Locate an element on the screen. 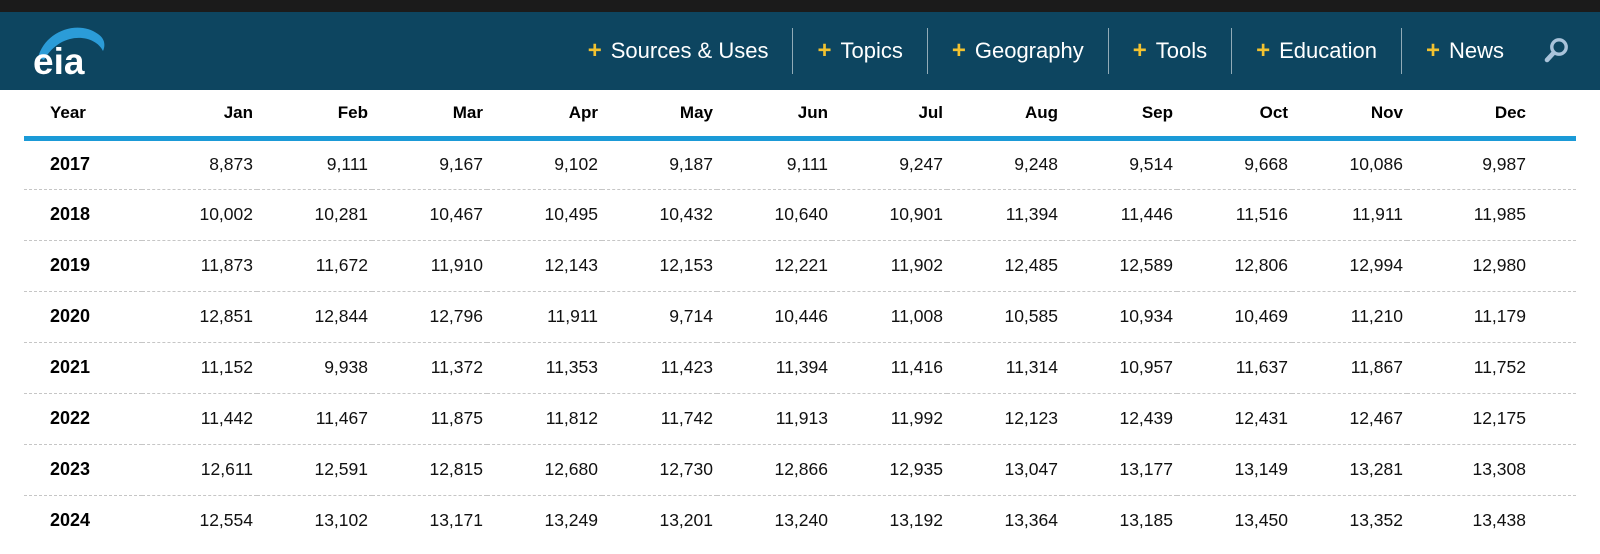 Image resolution: width=1600 pixels, height=554 pixels. value-cell: 11,985 is located at coordinates (1499, 214).